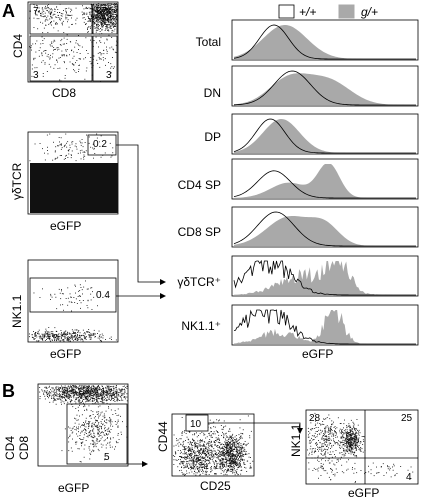 The image size is (422, 499). I want to click on arrow-b2-b3, so click(255, 428).